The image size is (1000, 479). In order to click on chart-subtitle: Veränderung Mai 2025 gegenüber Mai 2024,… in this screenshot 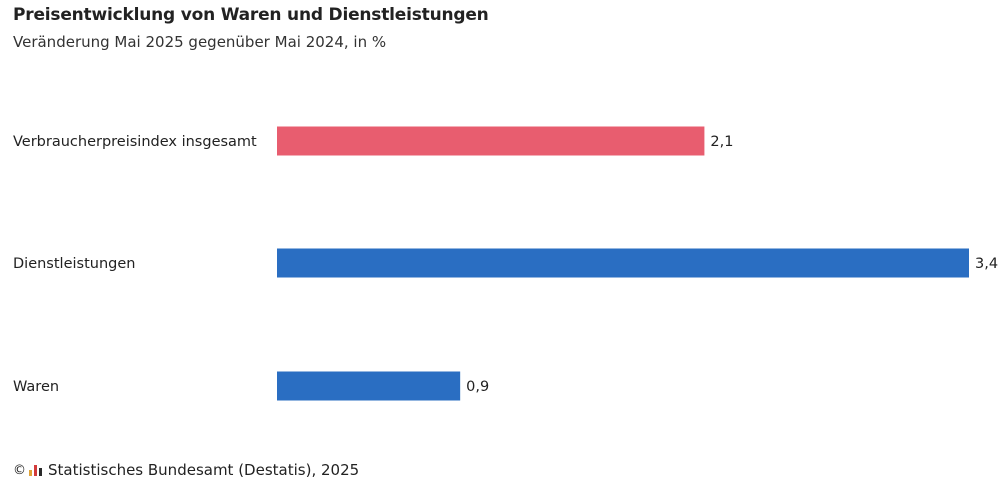, I will do `click(200, 42)`.